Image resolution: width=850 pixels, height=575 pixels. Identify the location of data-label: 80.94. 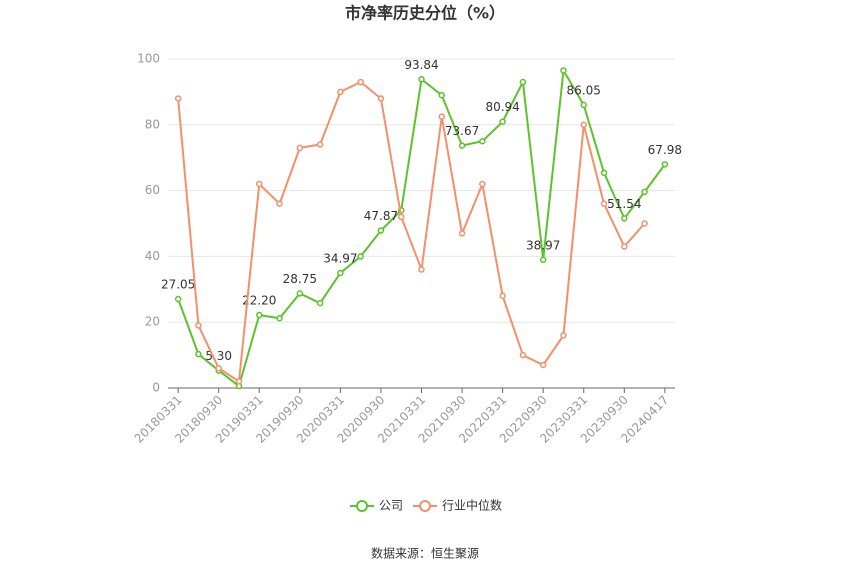
(502, 107).